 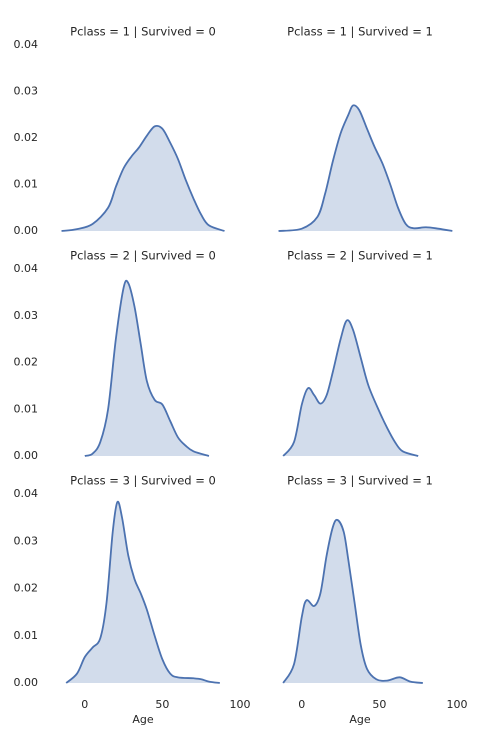 What do you see at coordinates (143, 481) in the screenshot?
I see `panel-title: Pclass = 3 | Survived = 0` at bounding box center [143, 481].